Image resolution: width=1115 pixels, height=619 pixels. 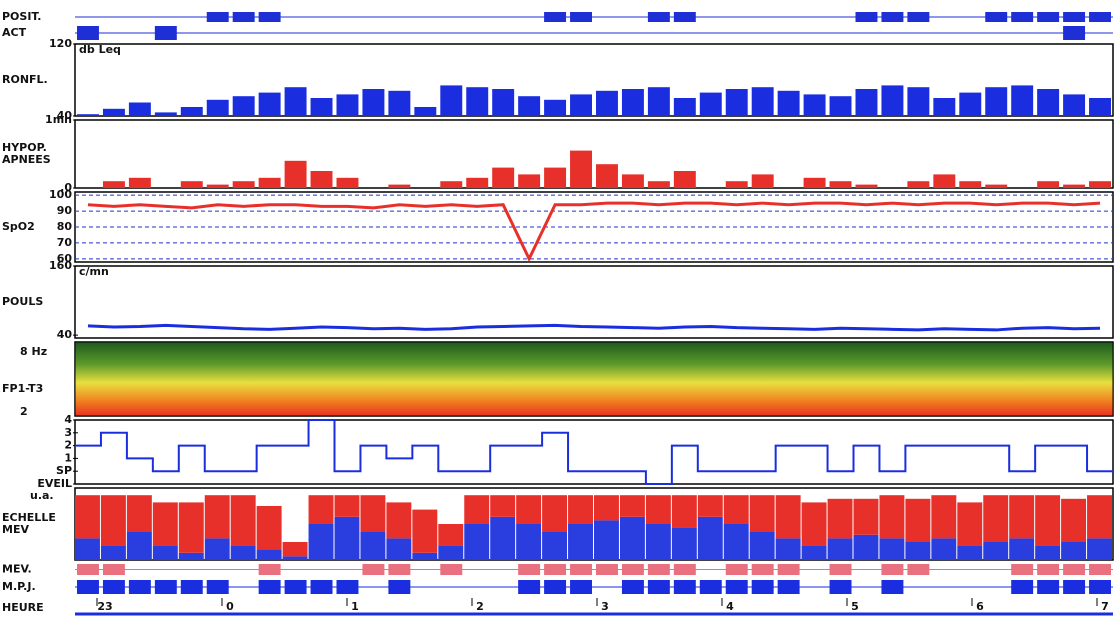 What do you see at coordinates (60, 43) in the screenshot?
I see `y-tick-label: 120` at bounding box center [60, 43].